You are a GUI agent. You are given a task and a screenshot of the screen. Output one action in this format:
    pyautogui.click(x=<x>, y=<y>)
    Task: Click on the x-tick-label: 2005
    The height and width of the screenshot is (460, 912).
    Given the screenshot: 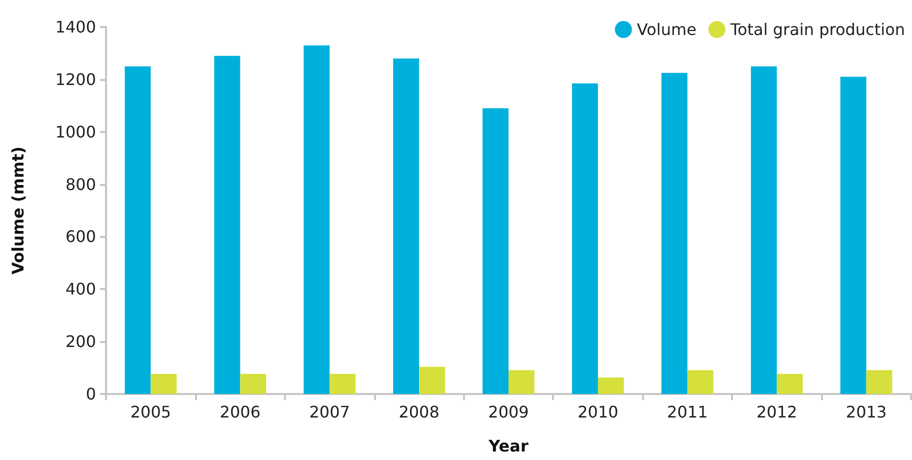 What is the action you would take?
    pyautogui.click(x=151, y=412)
    